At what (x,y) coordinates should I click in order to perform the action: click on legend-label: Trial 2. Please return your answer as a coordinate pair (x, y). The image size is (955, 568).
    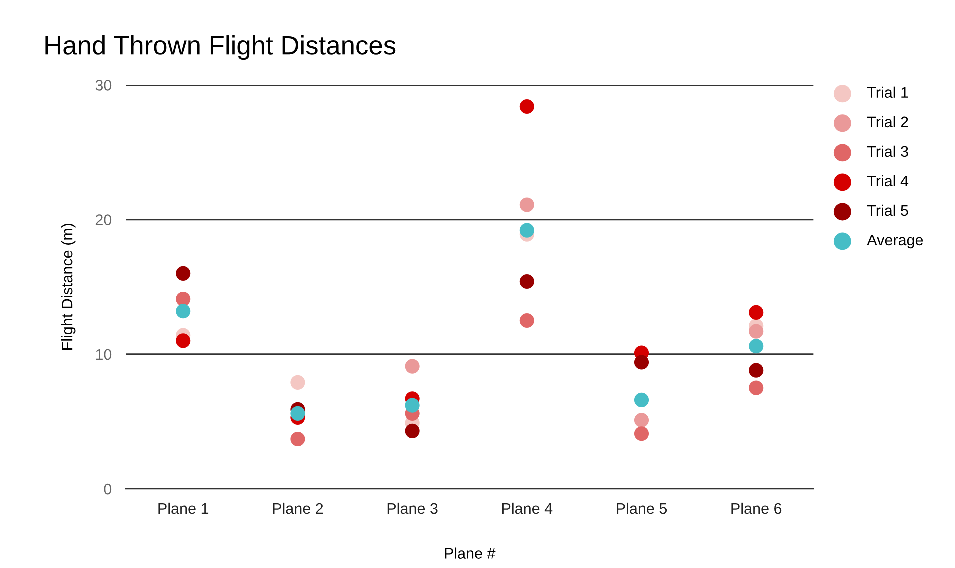
    Looking at the image, I should click on (887, 122).